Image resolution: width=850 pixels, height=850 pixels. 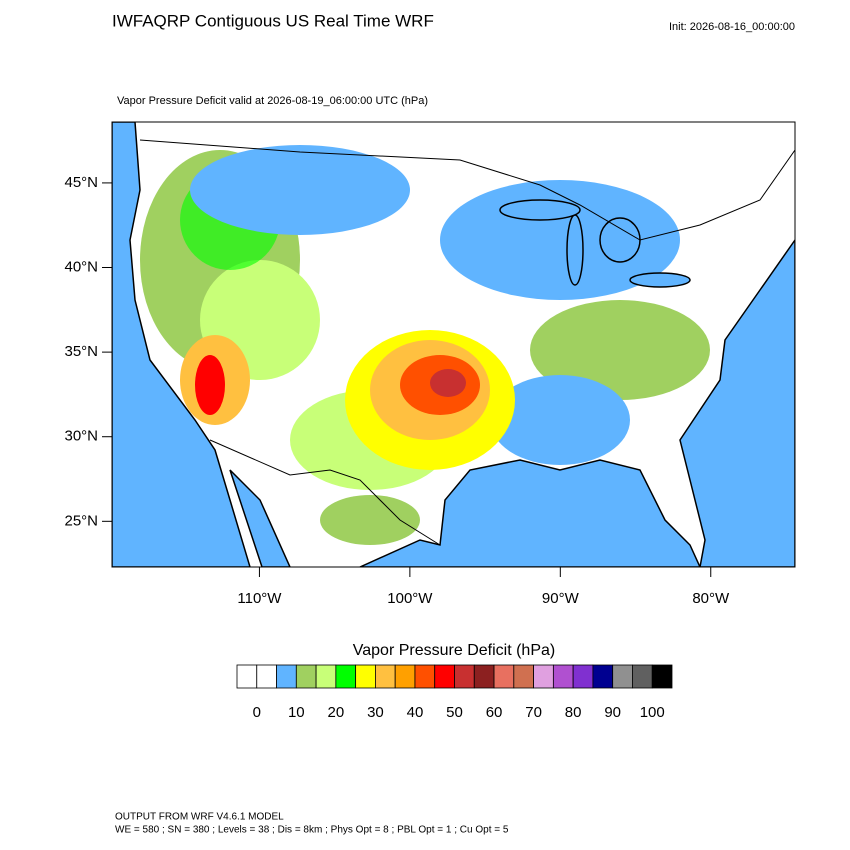 I want to click on colorbar-label: 50, so click(x=454, y=712).